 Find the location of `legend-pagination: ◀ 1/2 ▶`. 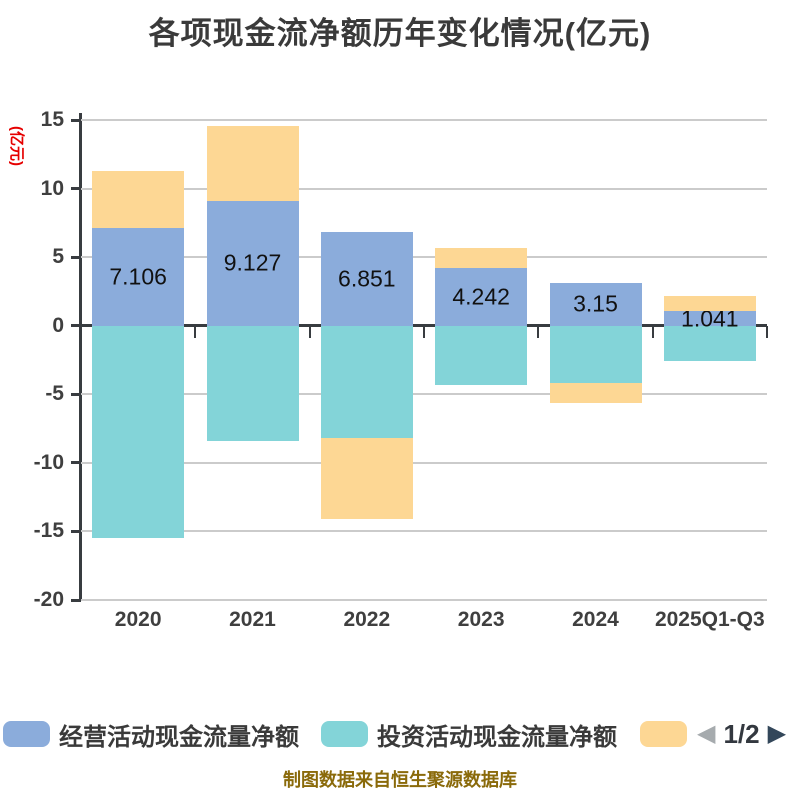

legend-pagination: ◀ 1/2 ▶ is located at coordinates (741, 734).